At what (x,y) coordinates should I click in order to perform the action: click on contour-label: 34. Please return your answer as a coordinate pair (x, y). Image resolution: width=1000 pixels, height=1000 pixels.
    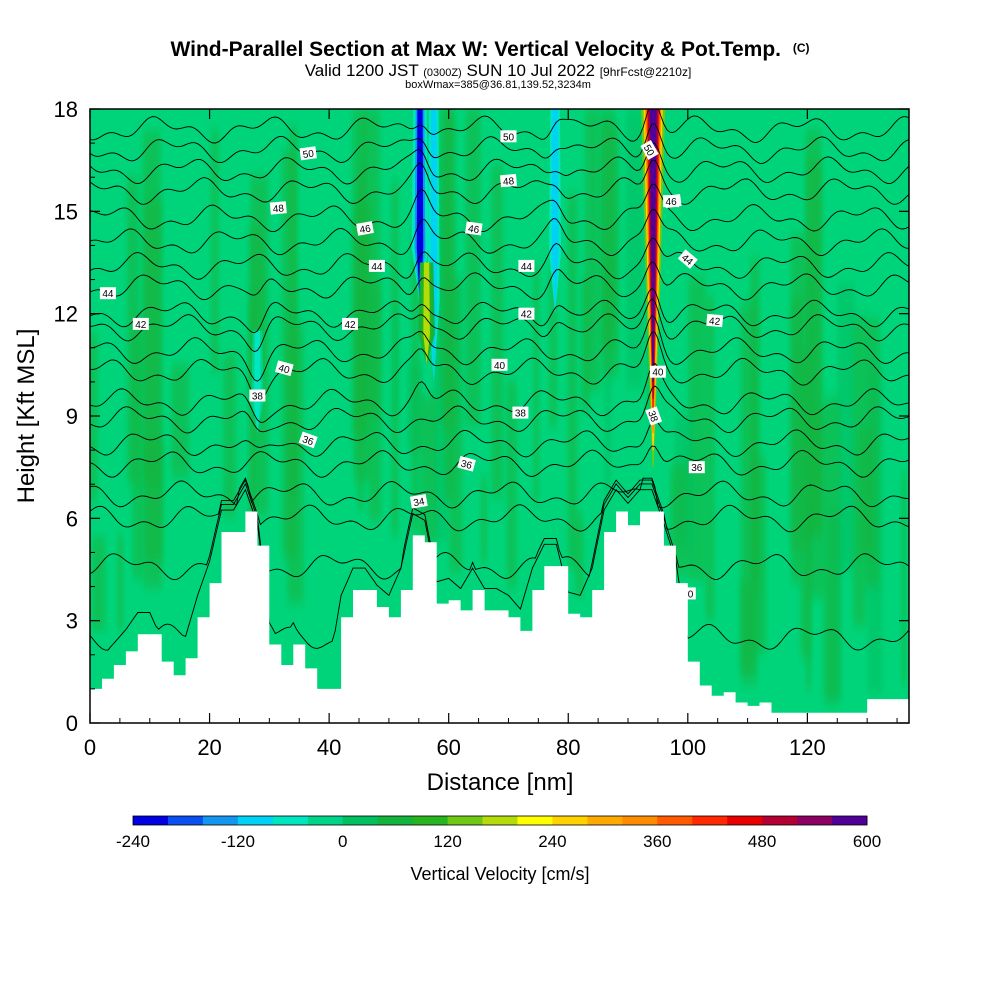
    Looking at the image, I should click on (418, 501).